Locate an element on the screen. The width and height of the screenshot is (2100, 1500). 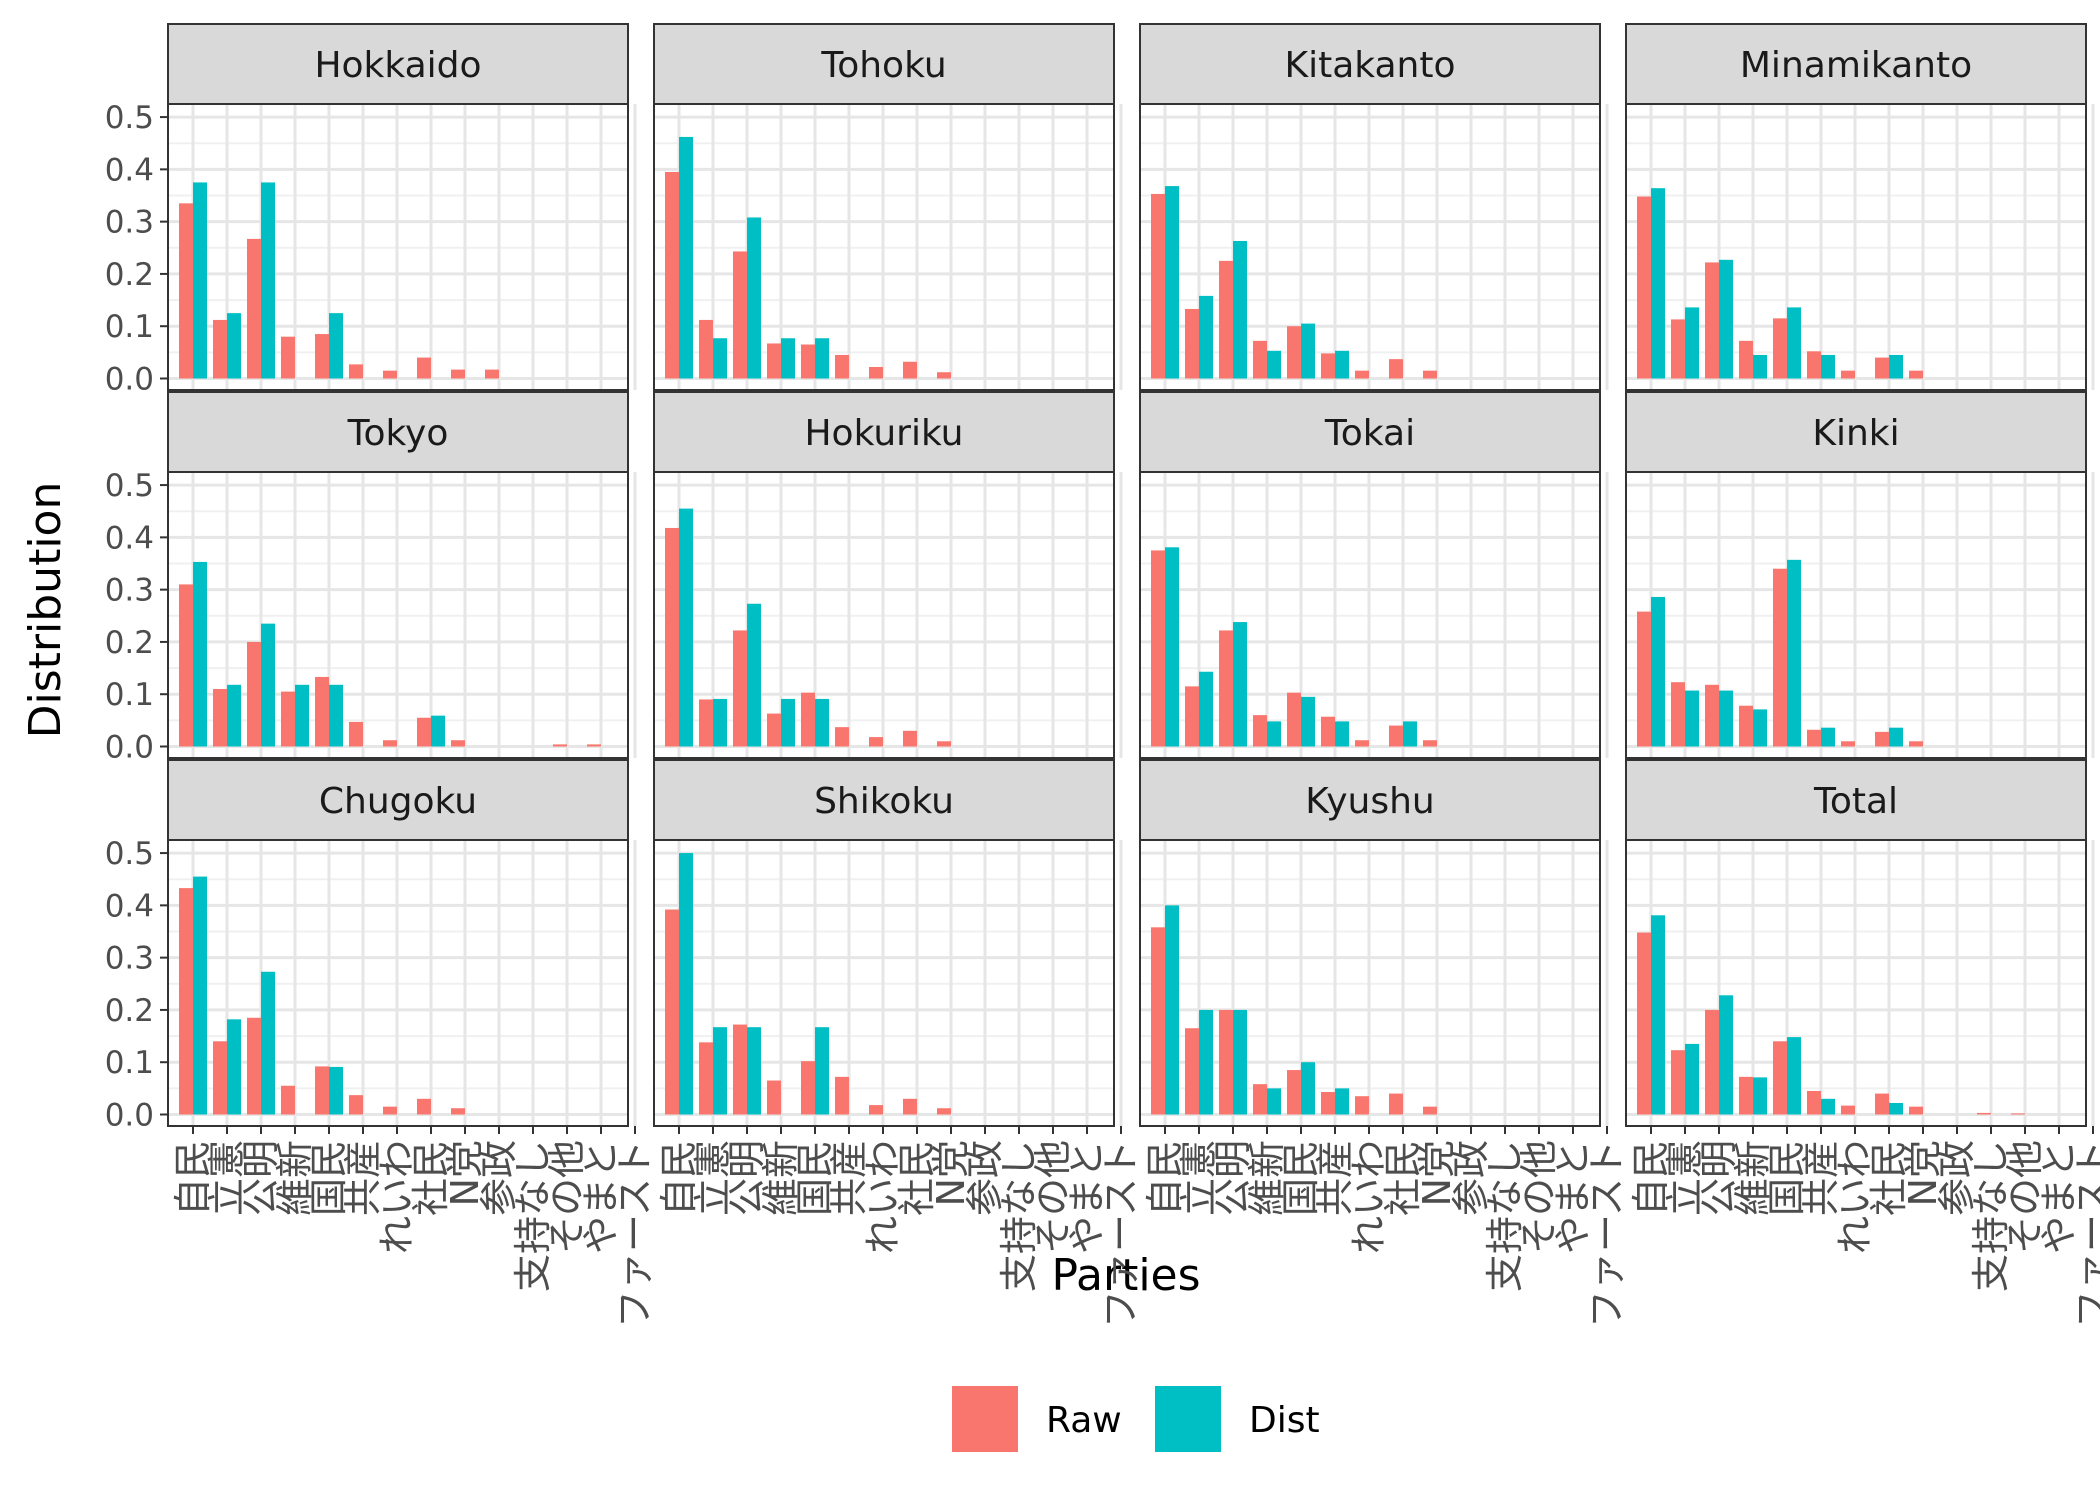
facet-title: Tokai is located at coordinates (1369, 433).